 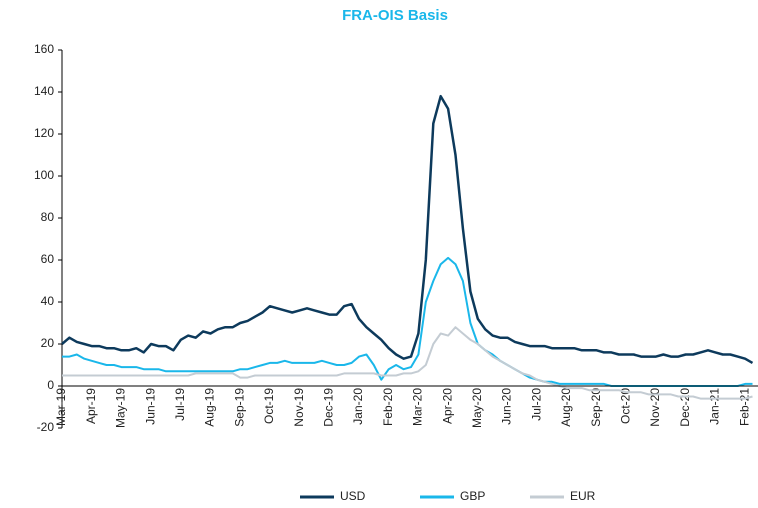 What do you see at coordinates (447, 406) in the screenshot?
I see `x-tick-label: Apr-20` at bounding box center [447, 406].